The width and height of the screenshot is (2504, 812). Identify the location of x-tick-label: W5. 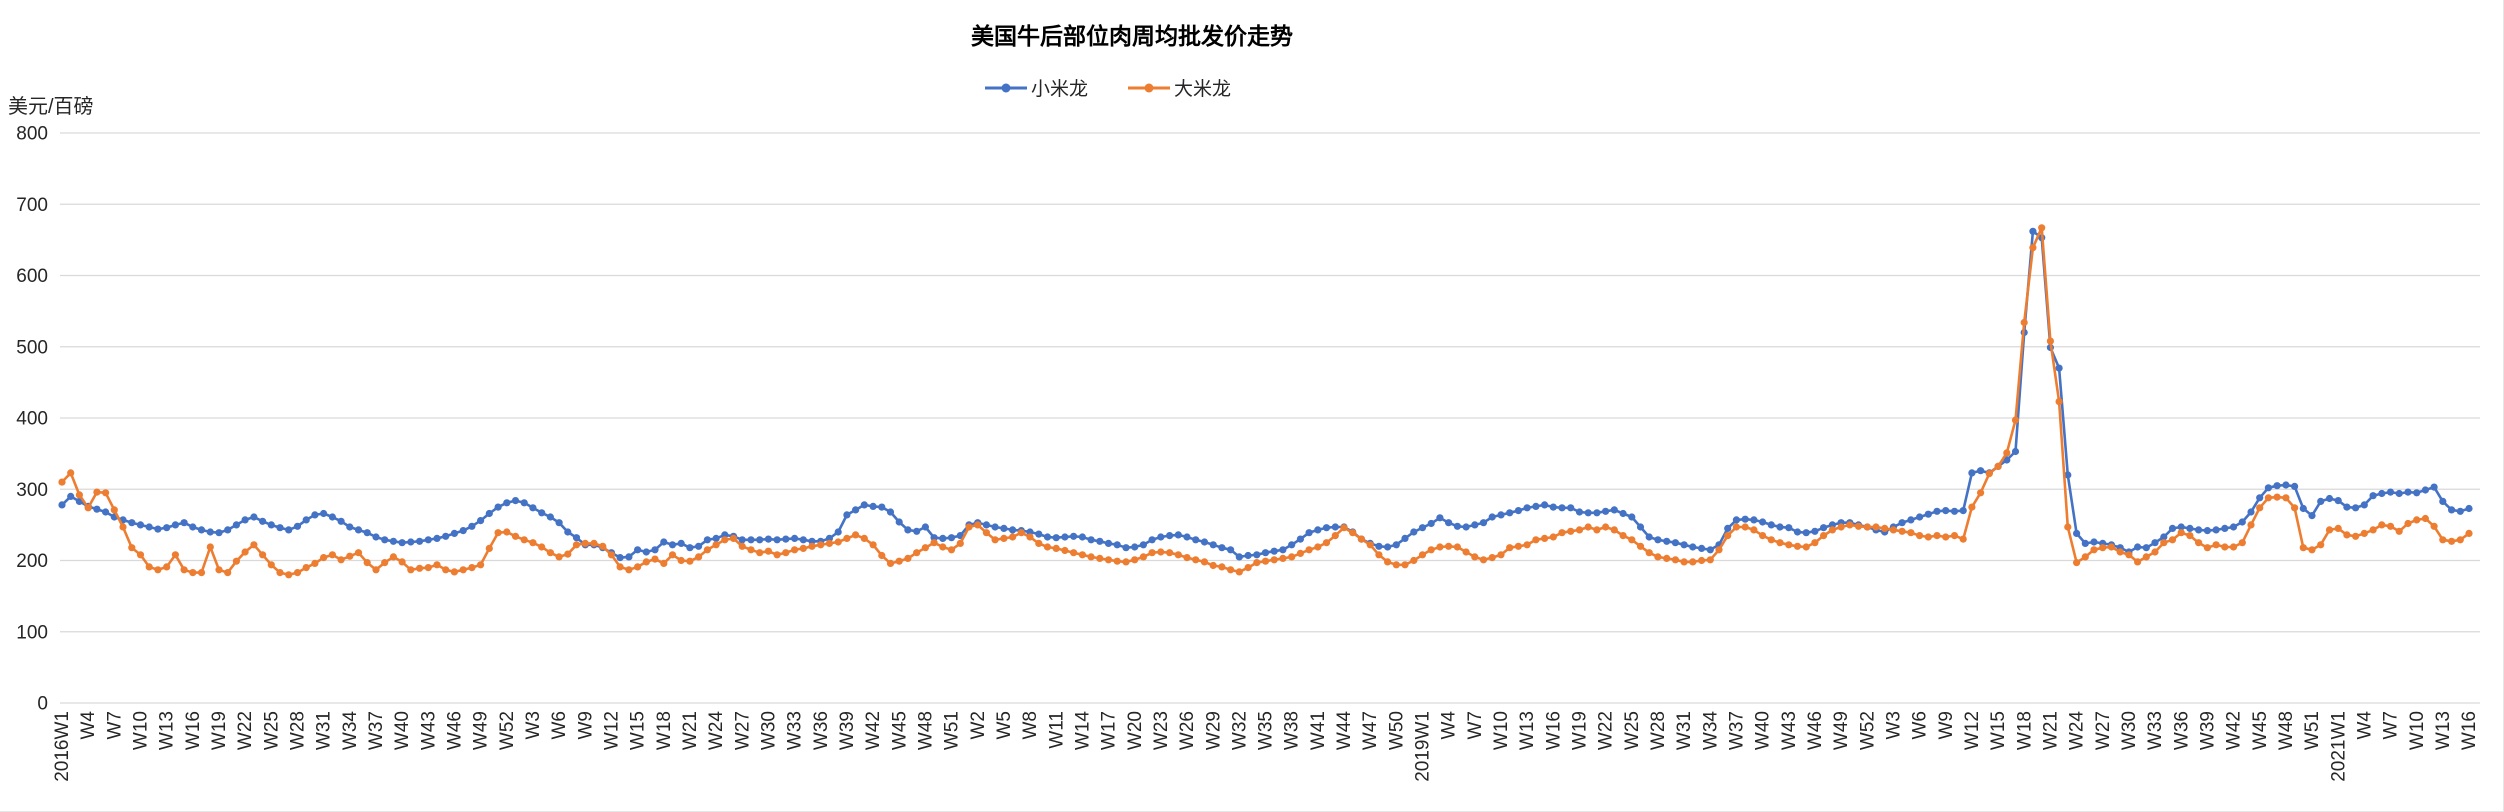
(1004, 725).